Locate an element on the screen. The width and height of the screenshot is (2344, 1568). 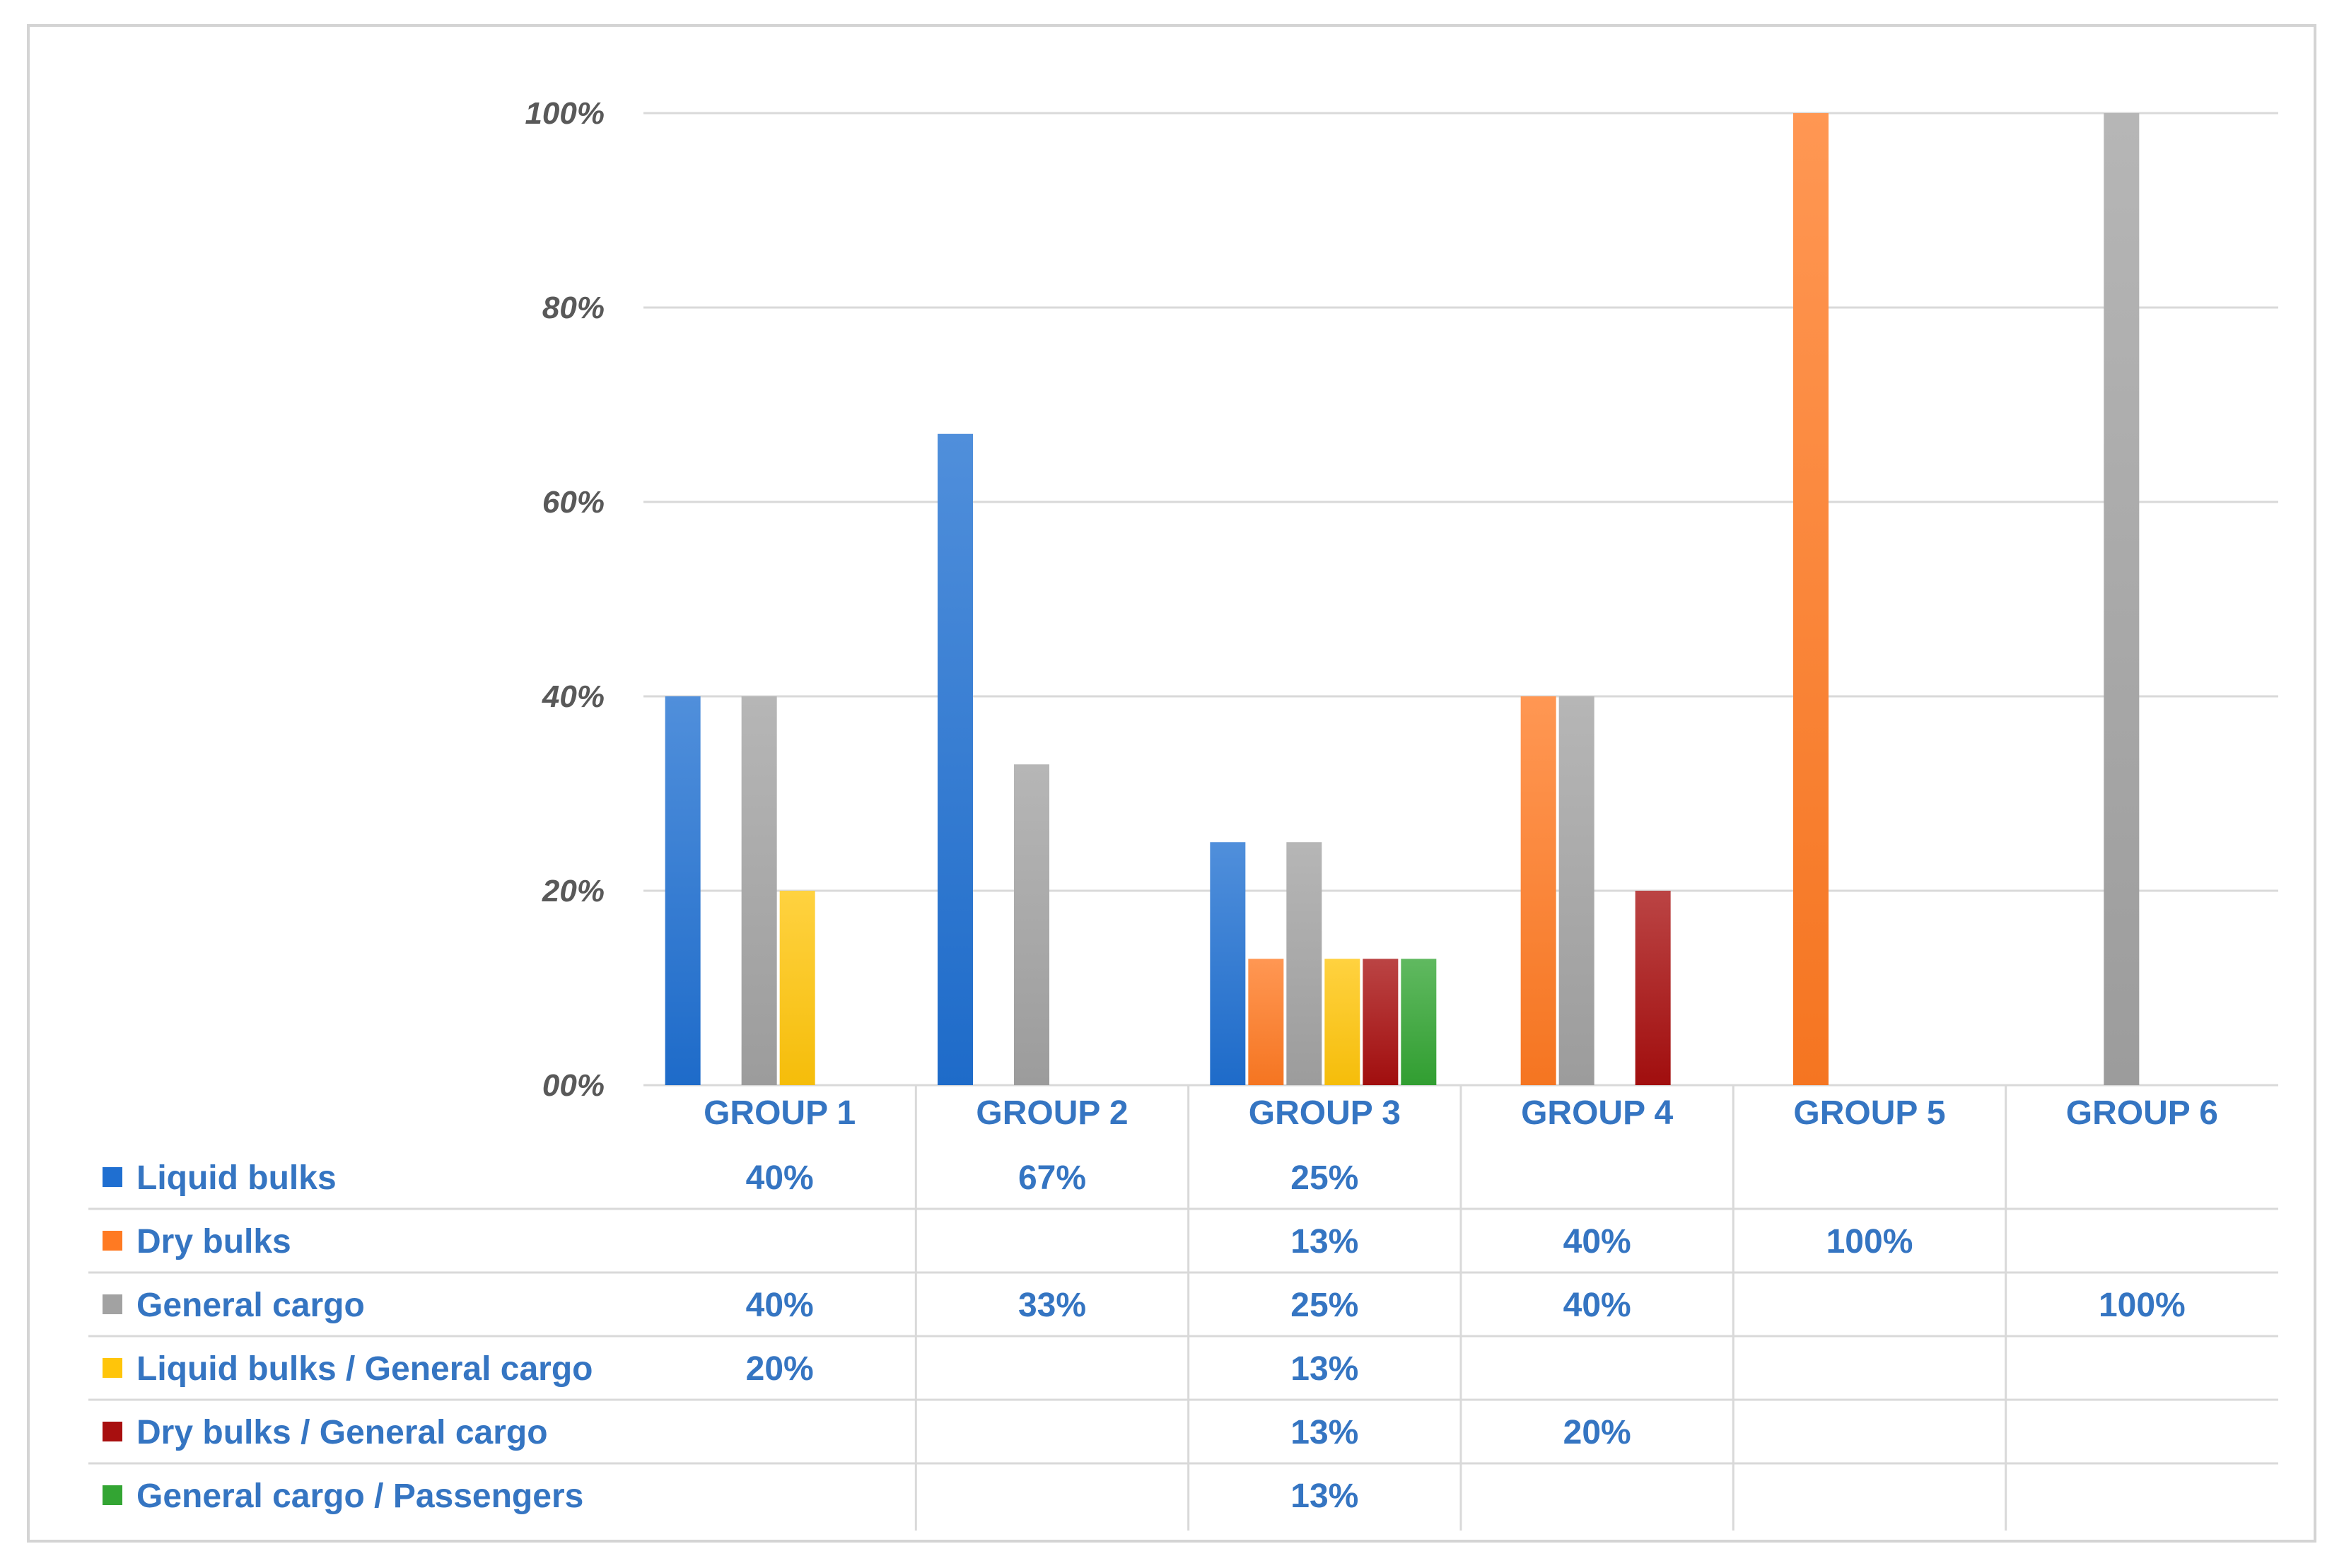
legend-label: General cargo is located at coordinates (251, 1305).